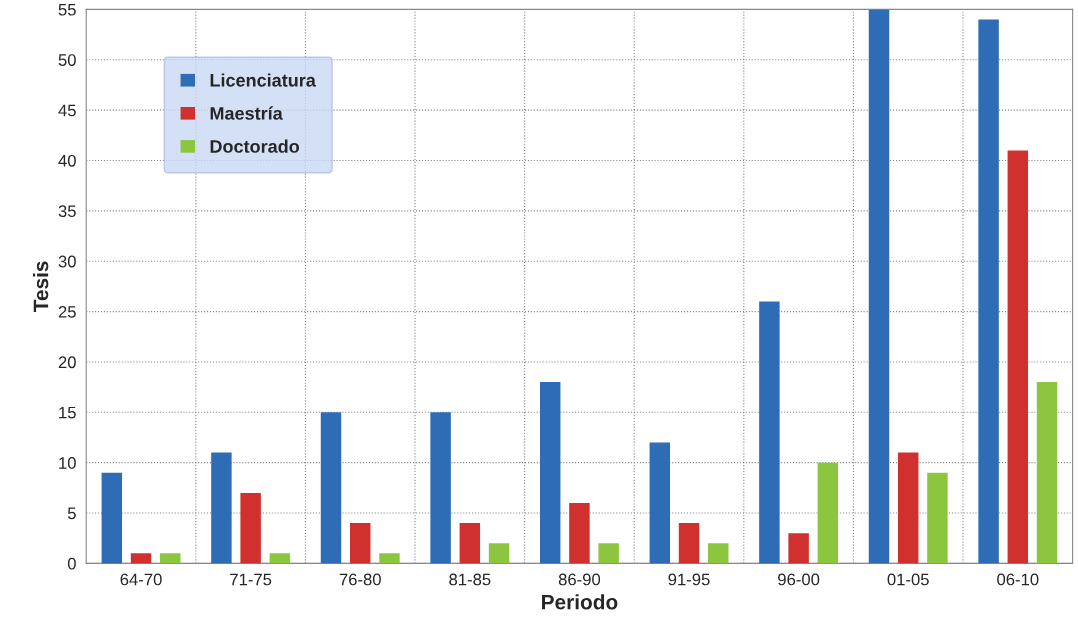 The image size is (1078, 626). Describe the element at coordinates (689, 579) in the screenshot. I see `x-tick-label: 91-95` at that location.